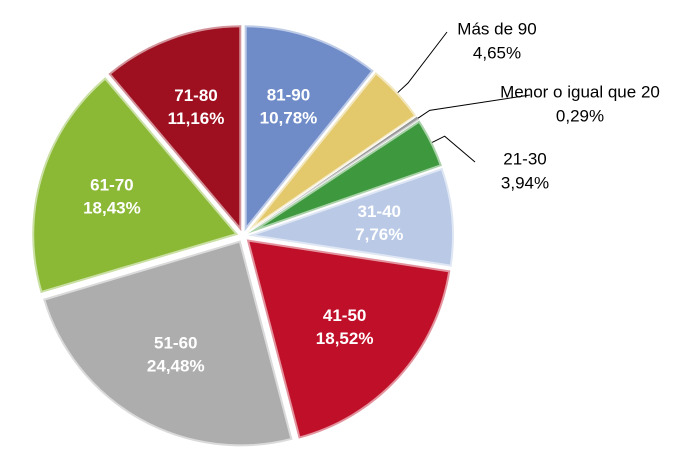 The image size is (695, 452). Describe the element at coordinates (496, 28) in the screenshot. I see `slice-label: Más de 90` at that location.